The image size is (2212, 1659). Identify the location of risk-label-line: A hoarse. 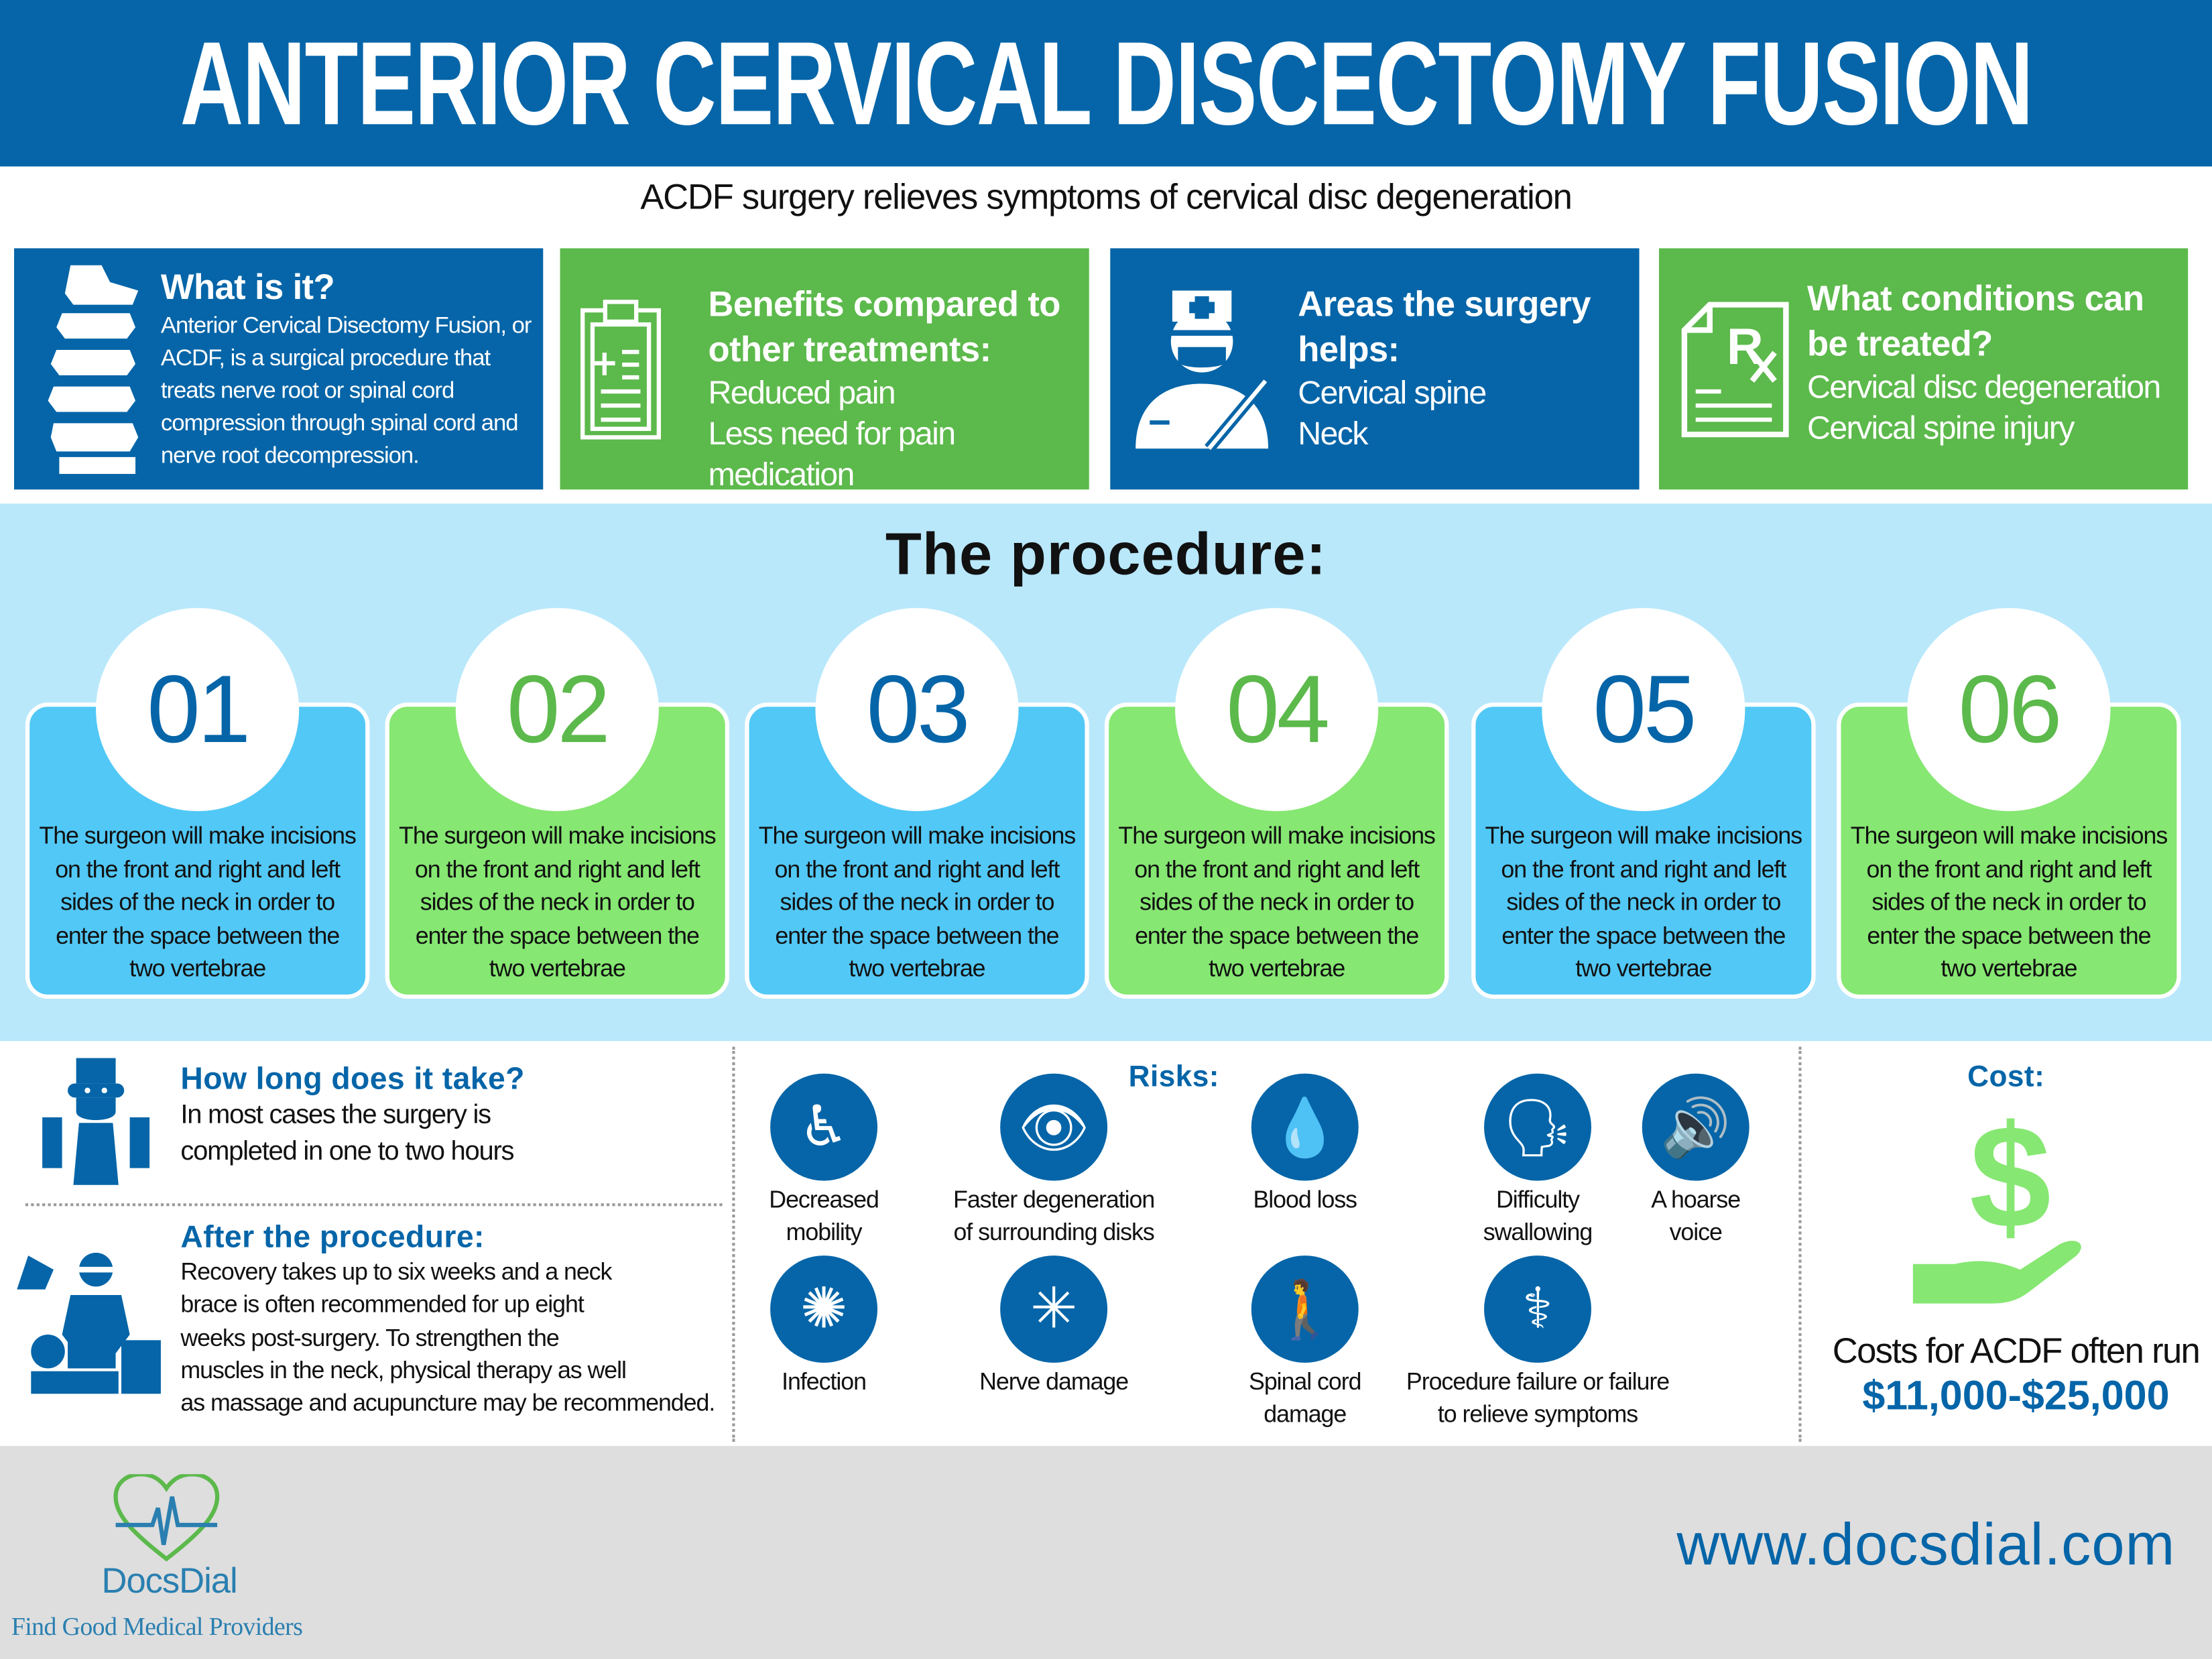
(1696, 1199).